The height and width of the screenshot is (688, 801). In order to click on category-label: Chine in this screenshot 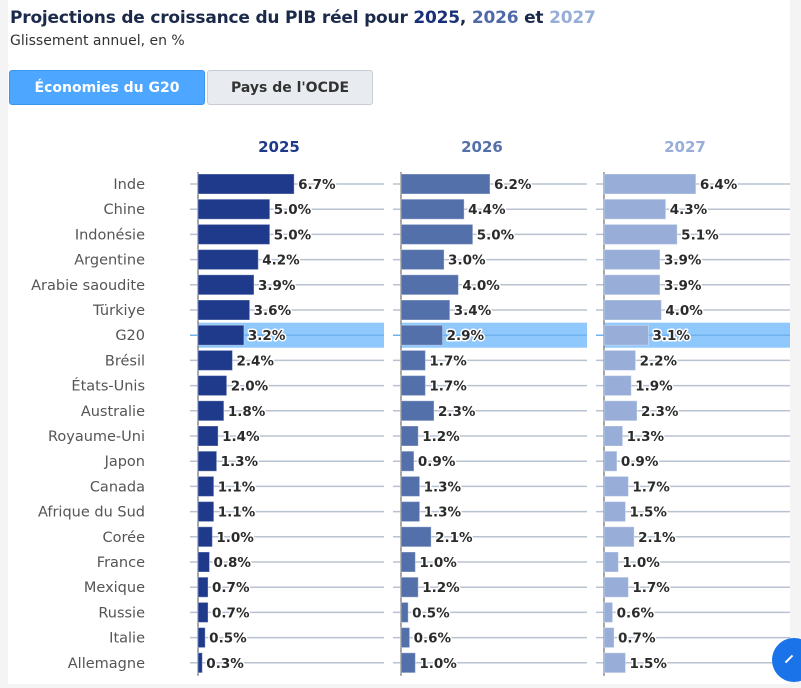, I will do `click(125, 210)`.